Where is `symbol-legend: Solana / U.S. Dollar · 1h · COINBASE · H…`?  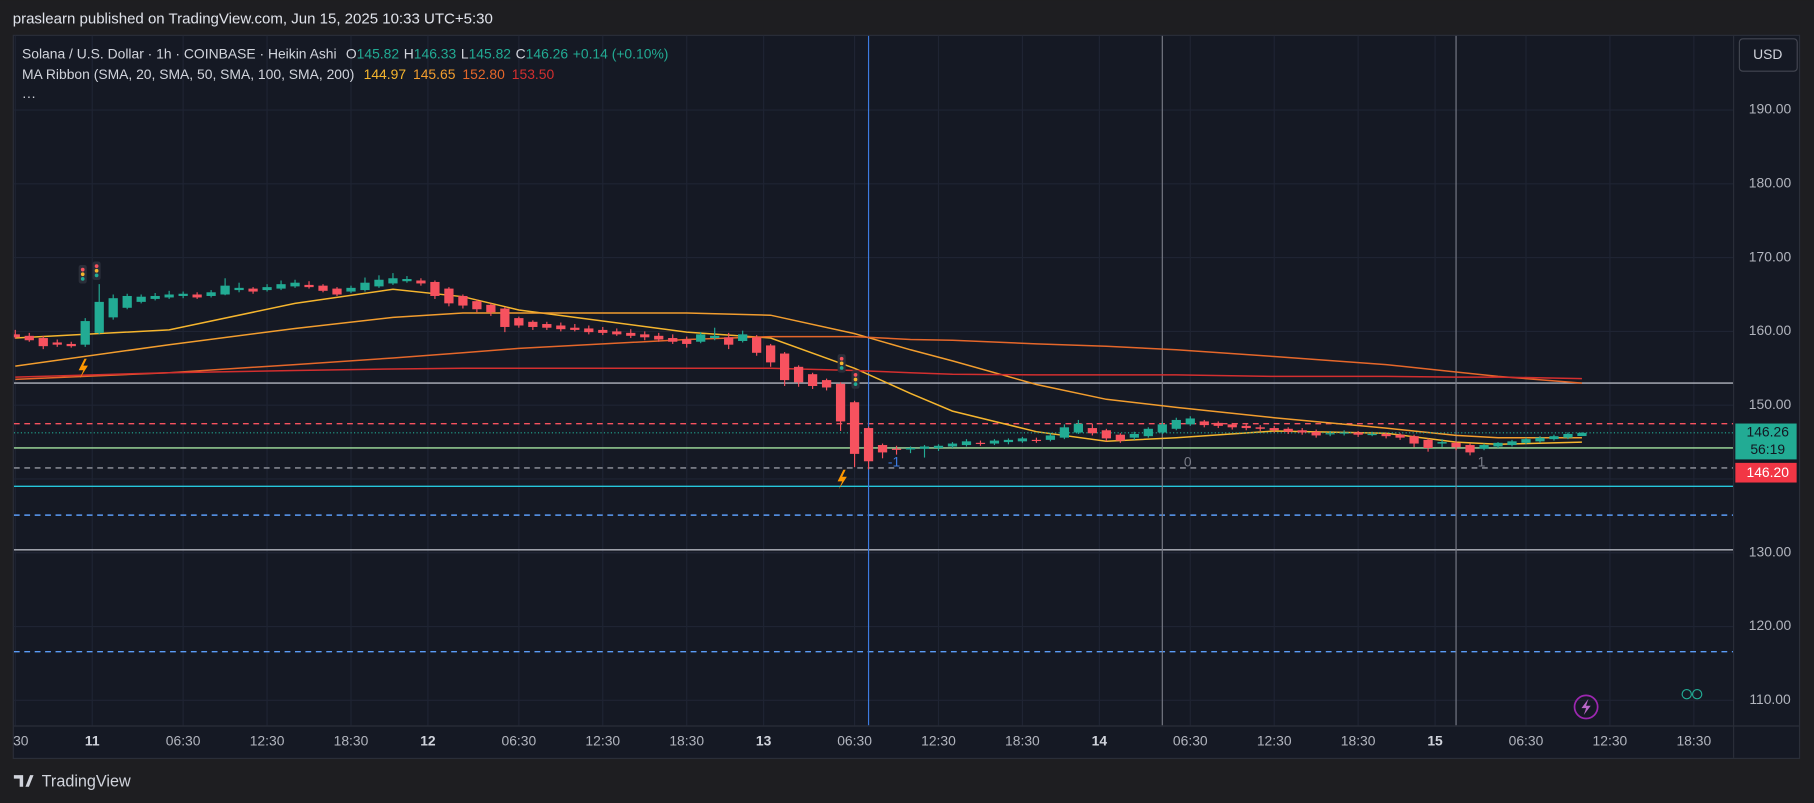
symbol-legend: Solana / U.S. Dollar · 1h · COINBASE · H… is located at coordinates (345, 53).